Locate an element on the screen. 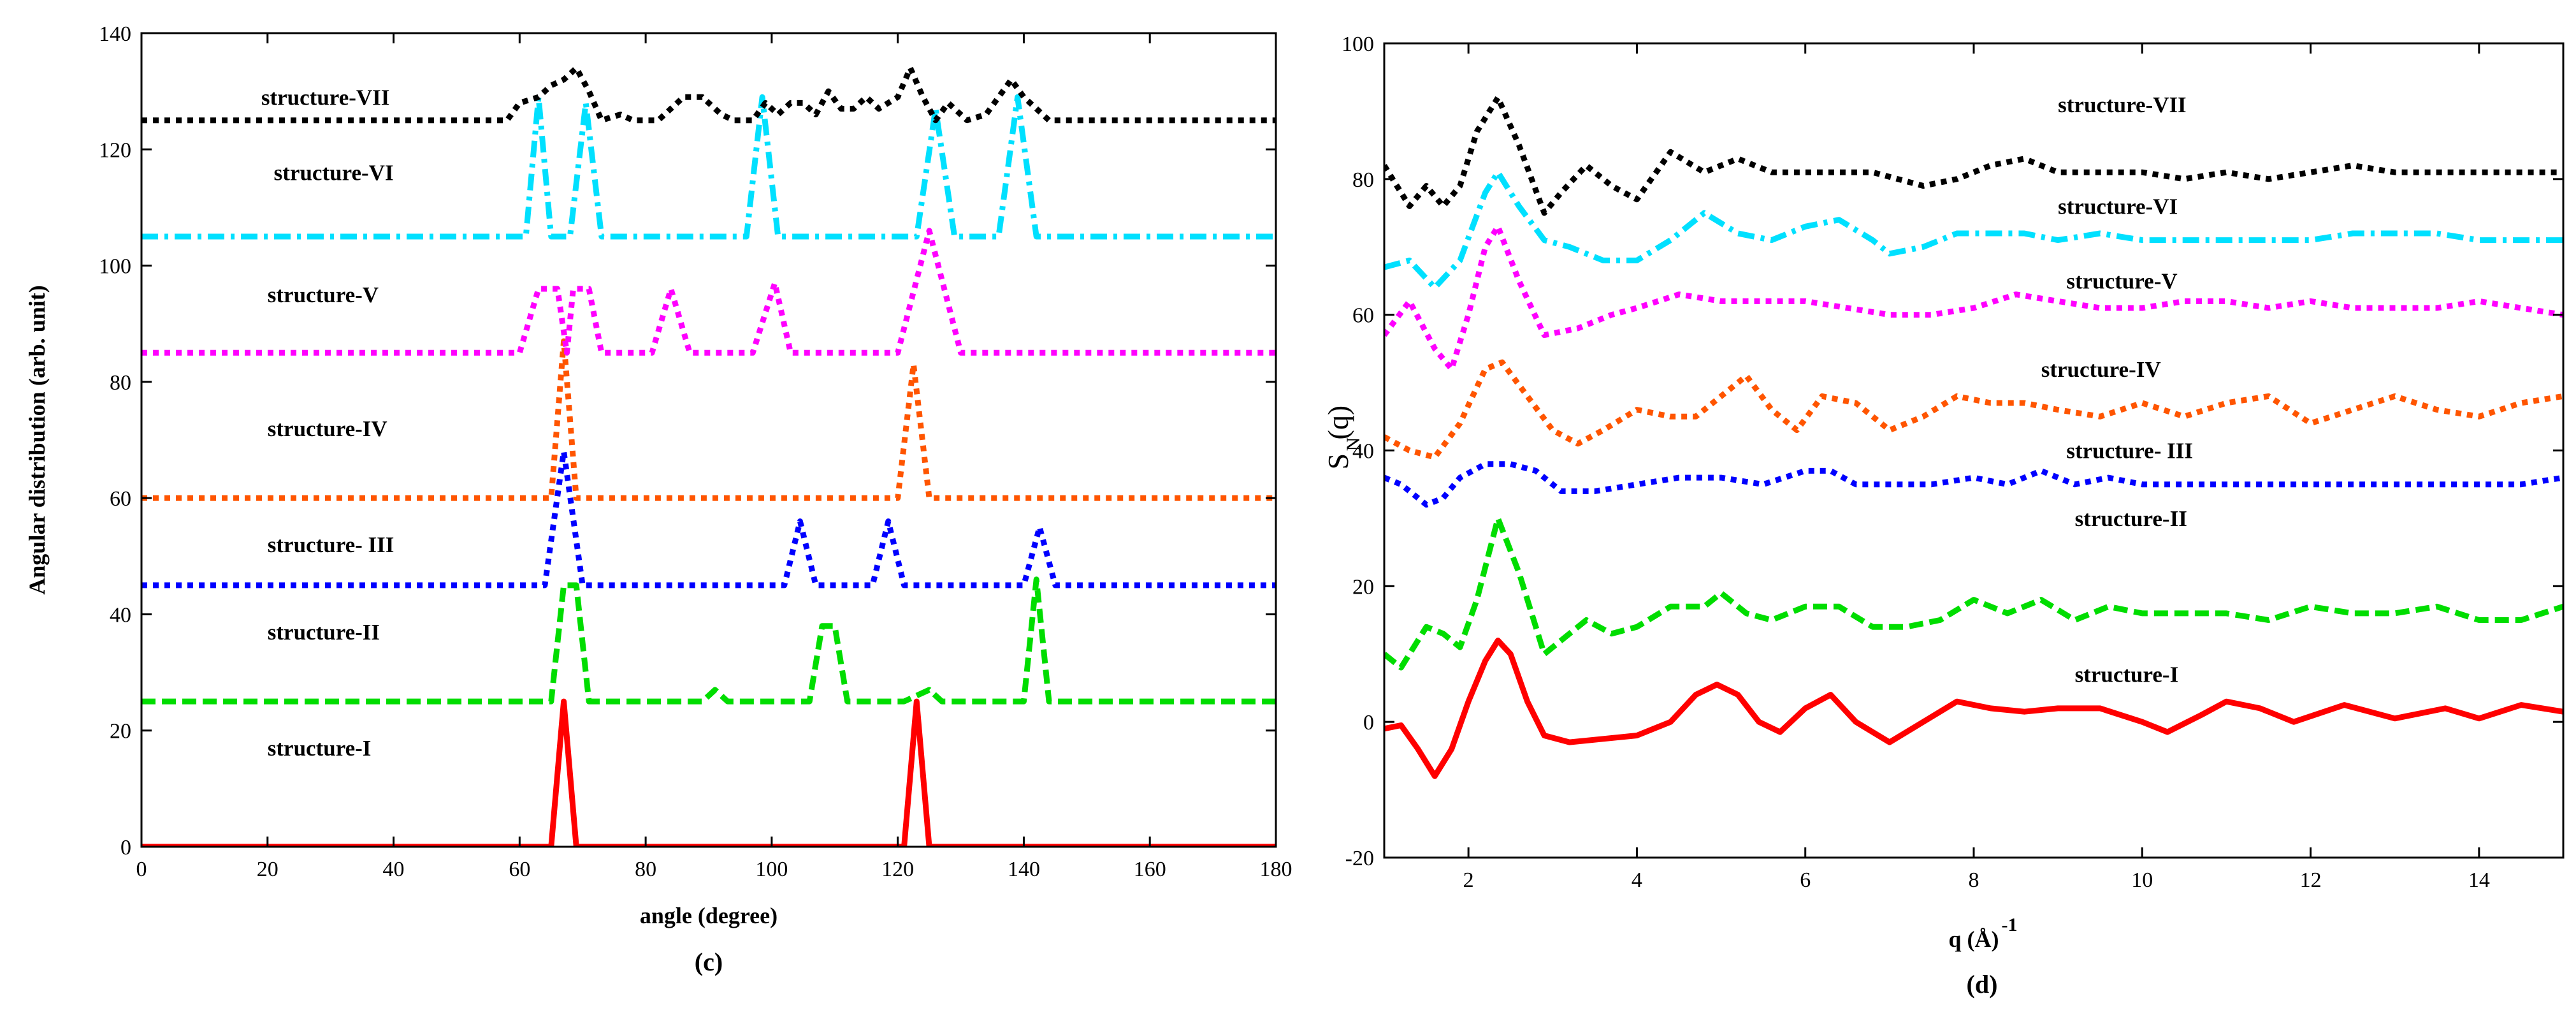 The image size is (2576, 1017). y-axis-label: Angular distribution (arb. unit) is located at coordinates (37, 439).